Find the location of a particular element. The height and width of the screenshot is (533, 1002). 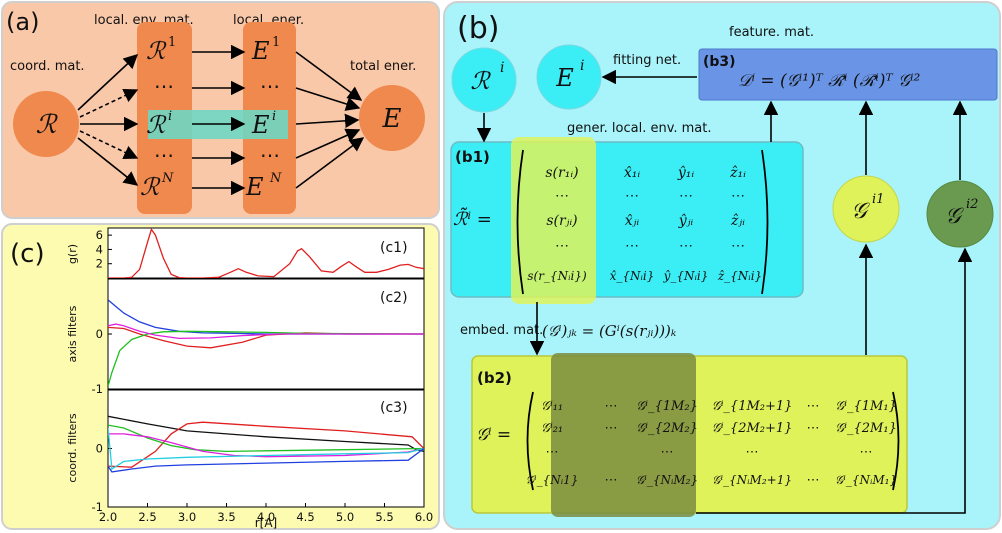

panel-a-arrows is located at coordinates (221, 120).